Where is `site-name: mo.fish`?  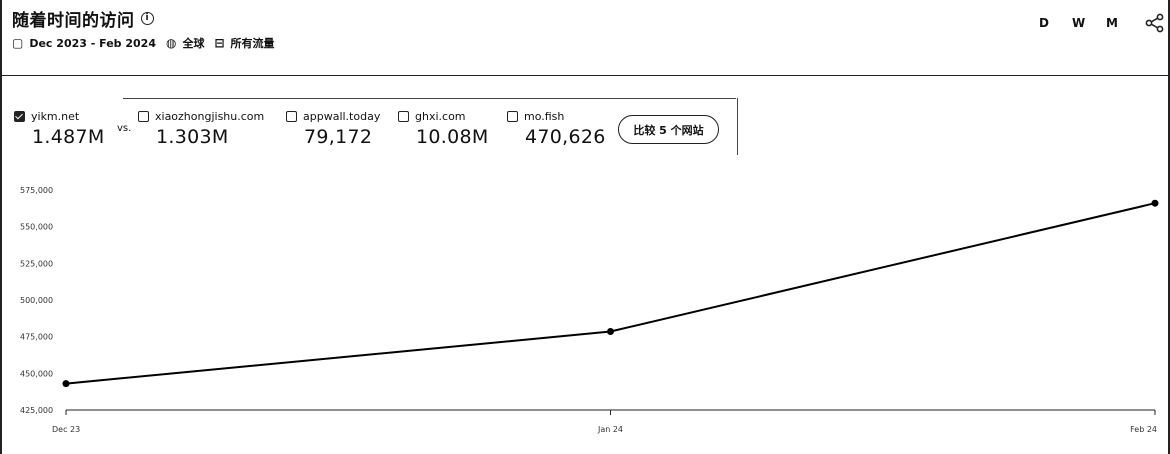 site-name: mo.fish is located at coordinates (544, 116).